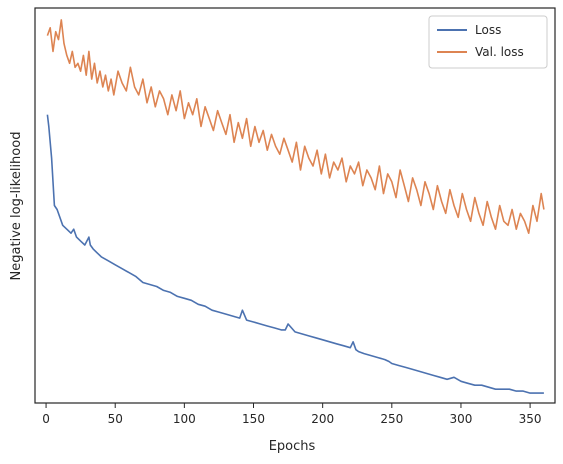  What do you see at coordinates (16, 206) in the screenshot?
I see `y-axis-label: Negative log-likelihood` at bounding box center [16, 206].